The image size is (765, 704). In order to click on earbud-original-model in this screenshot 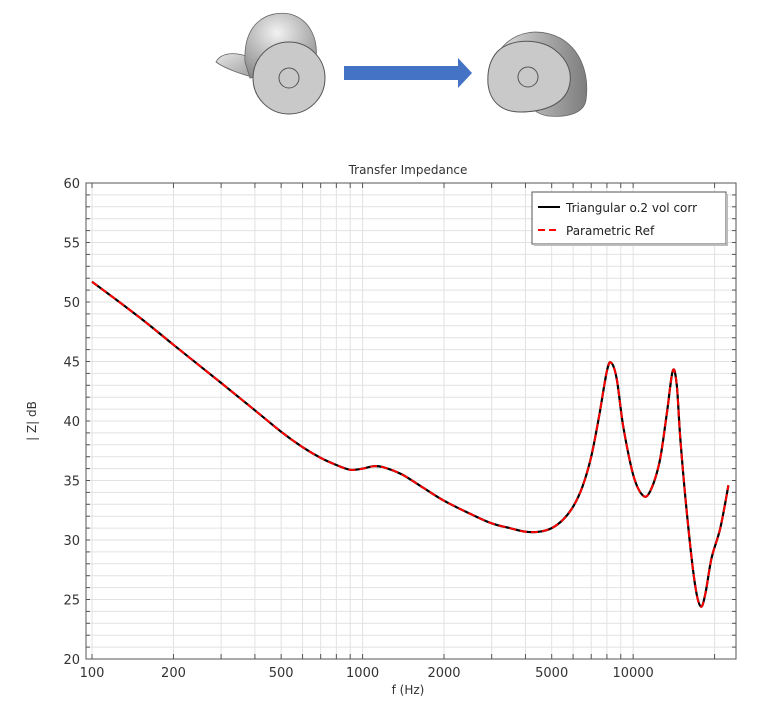, I will do `click(270, 63)`.